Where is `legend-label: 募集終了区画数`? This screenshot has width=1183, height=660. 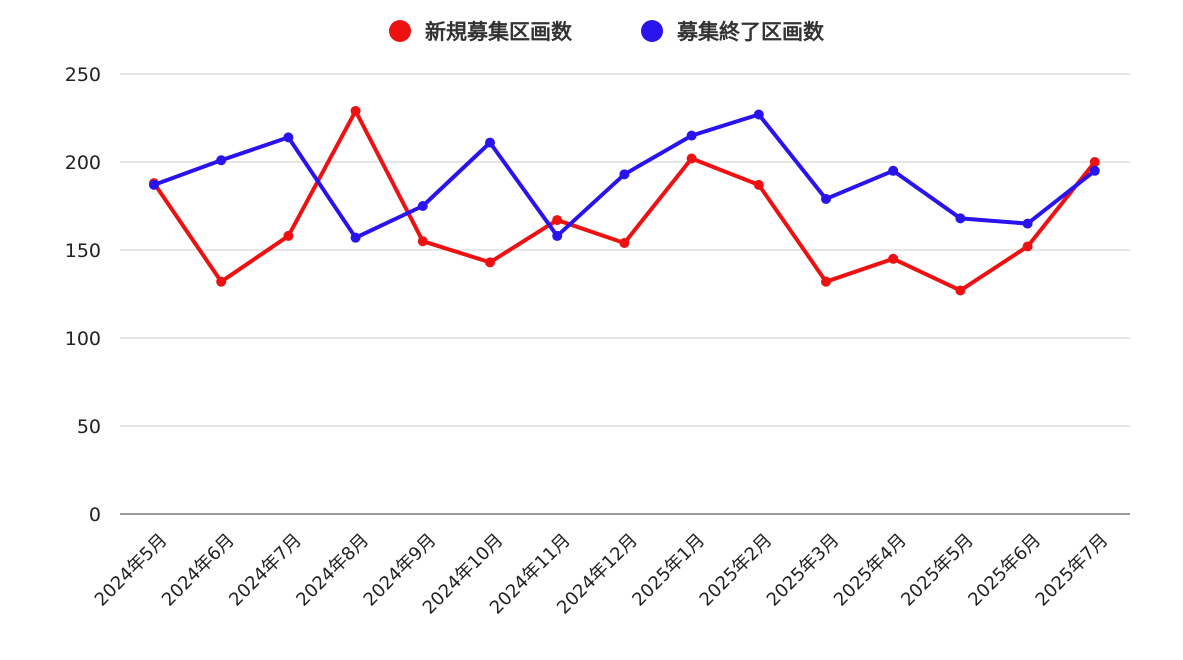 legend-label: 募集終了区画数 is located at coordinates (750, 32).